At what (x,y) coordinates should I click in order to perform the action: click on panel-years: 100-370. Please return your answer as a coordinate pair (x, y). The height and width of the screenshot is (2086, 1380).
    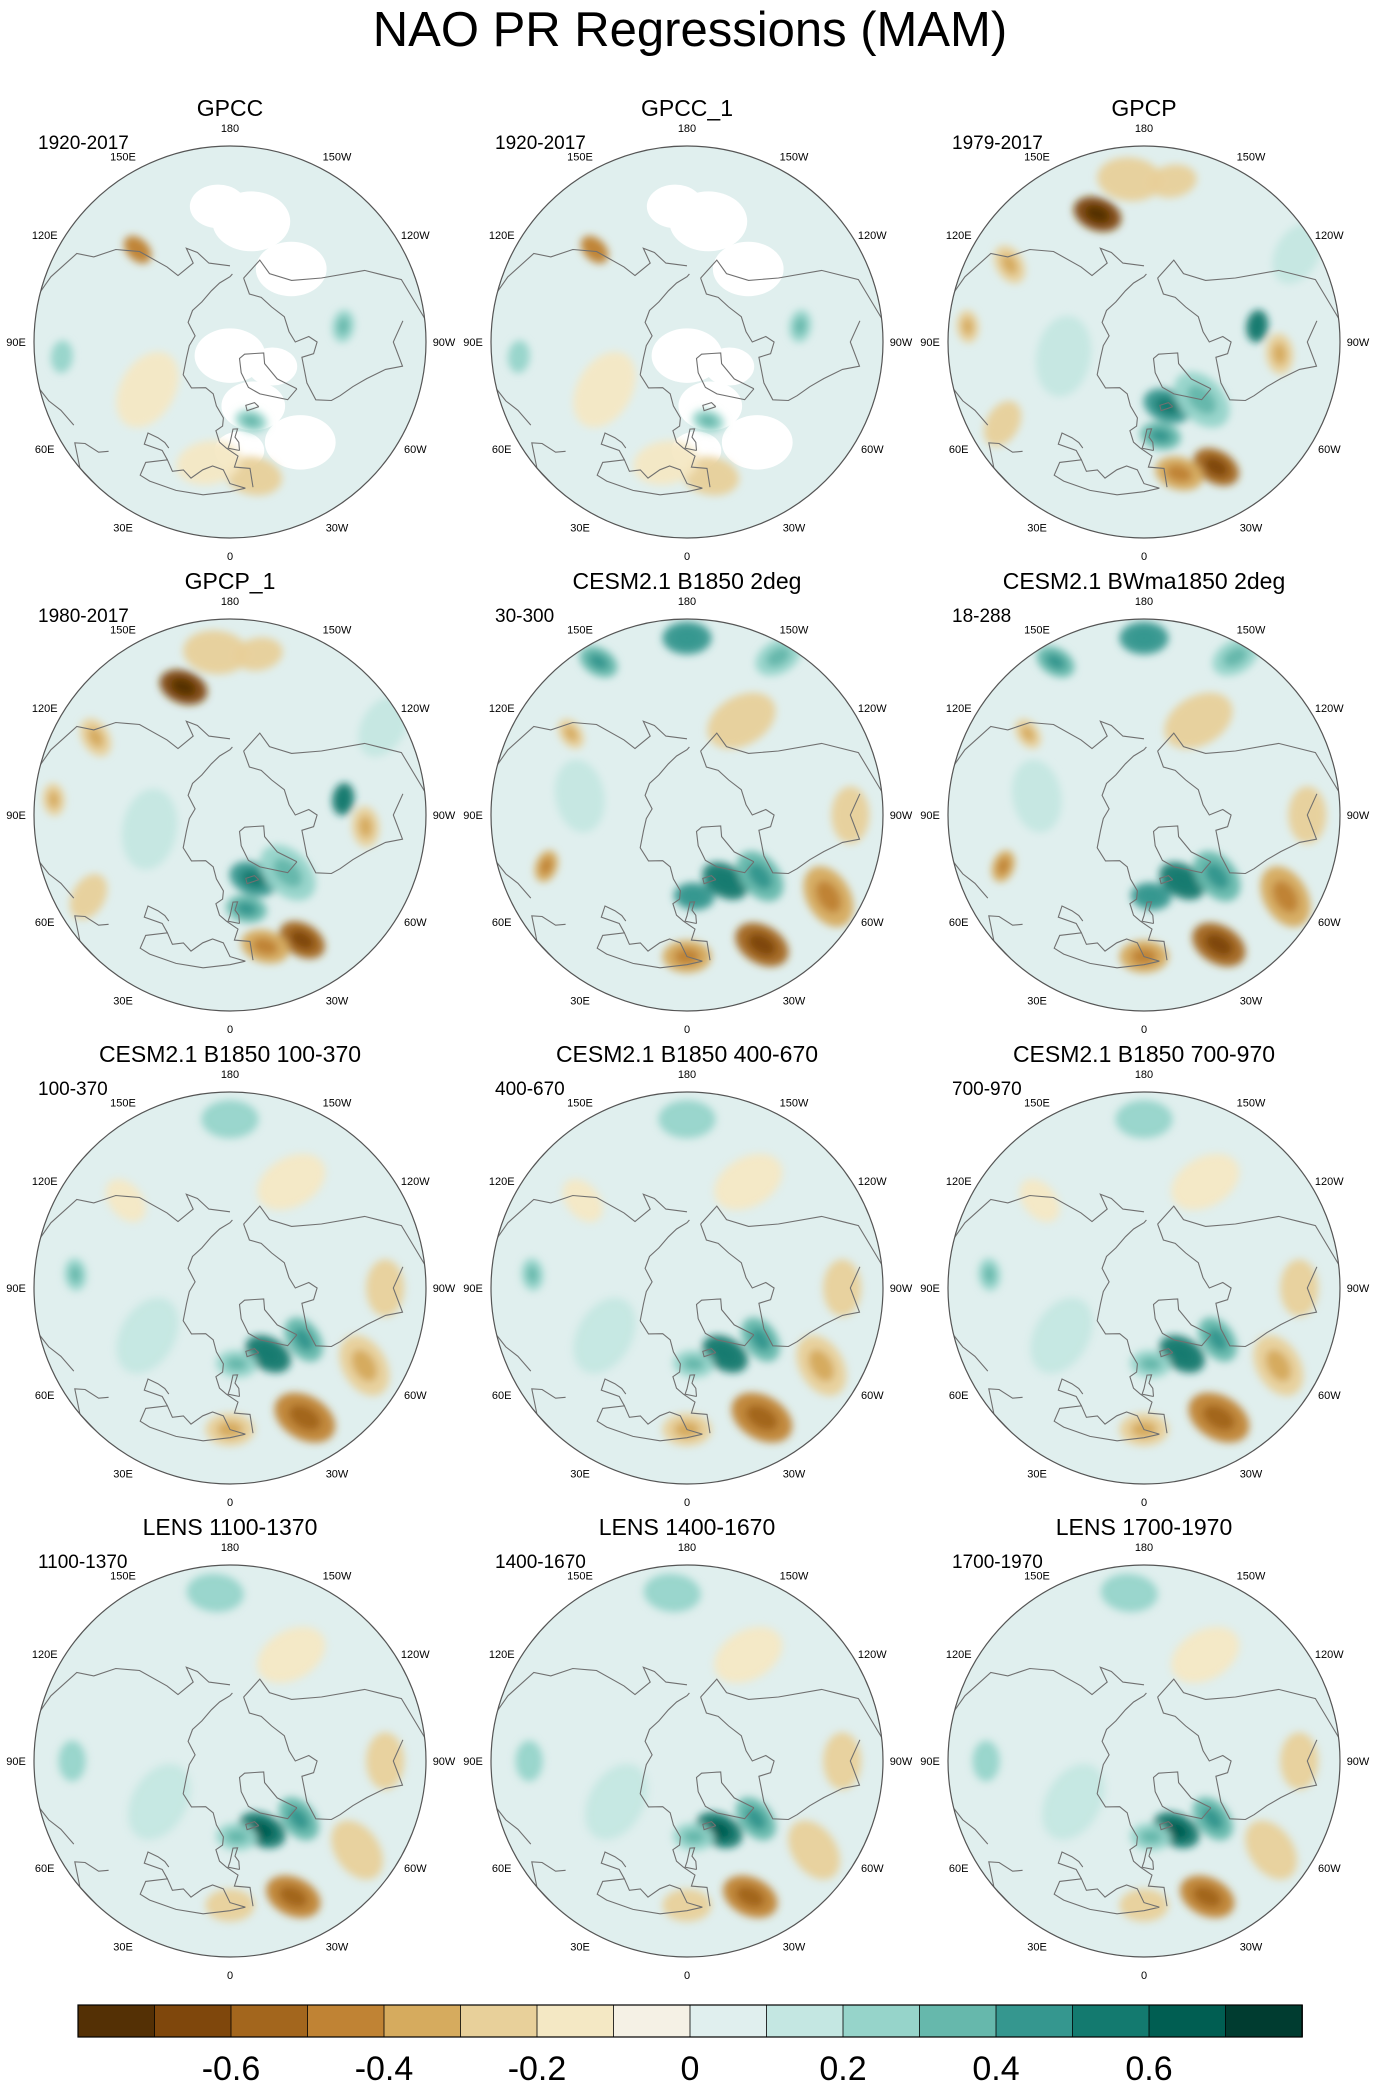
    Looking at the image, I should click on (73, 1089).